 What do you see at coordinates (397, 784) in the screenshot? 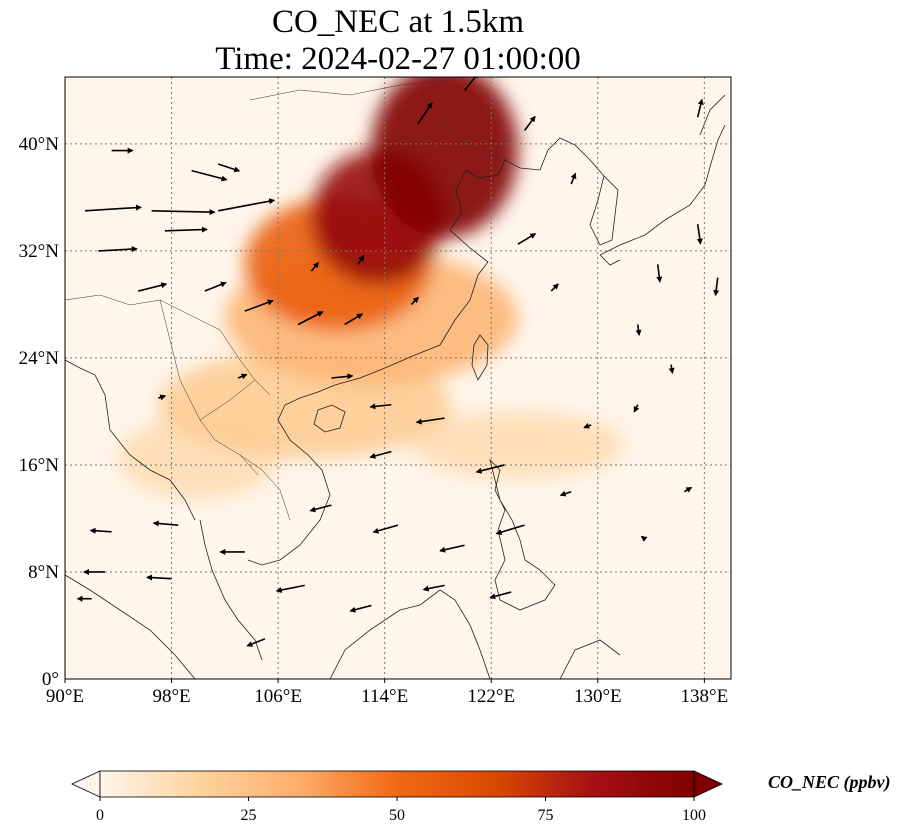
I see `colorbar-gradient` at bounding box center [397, 784].